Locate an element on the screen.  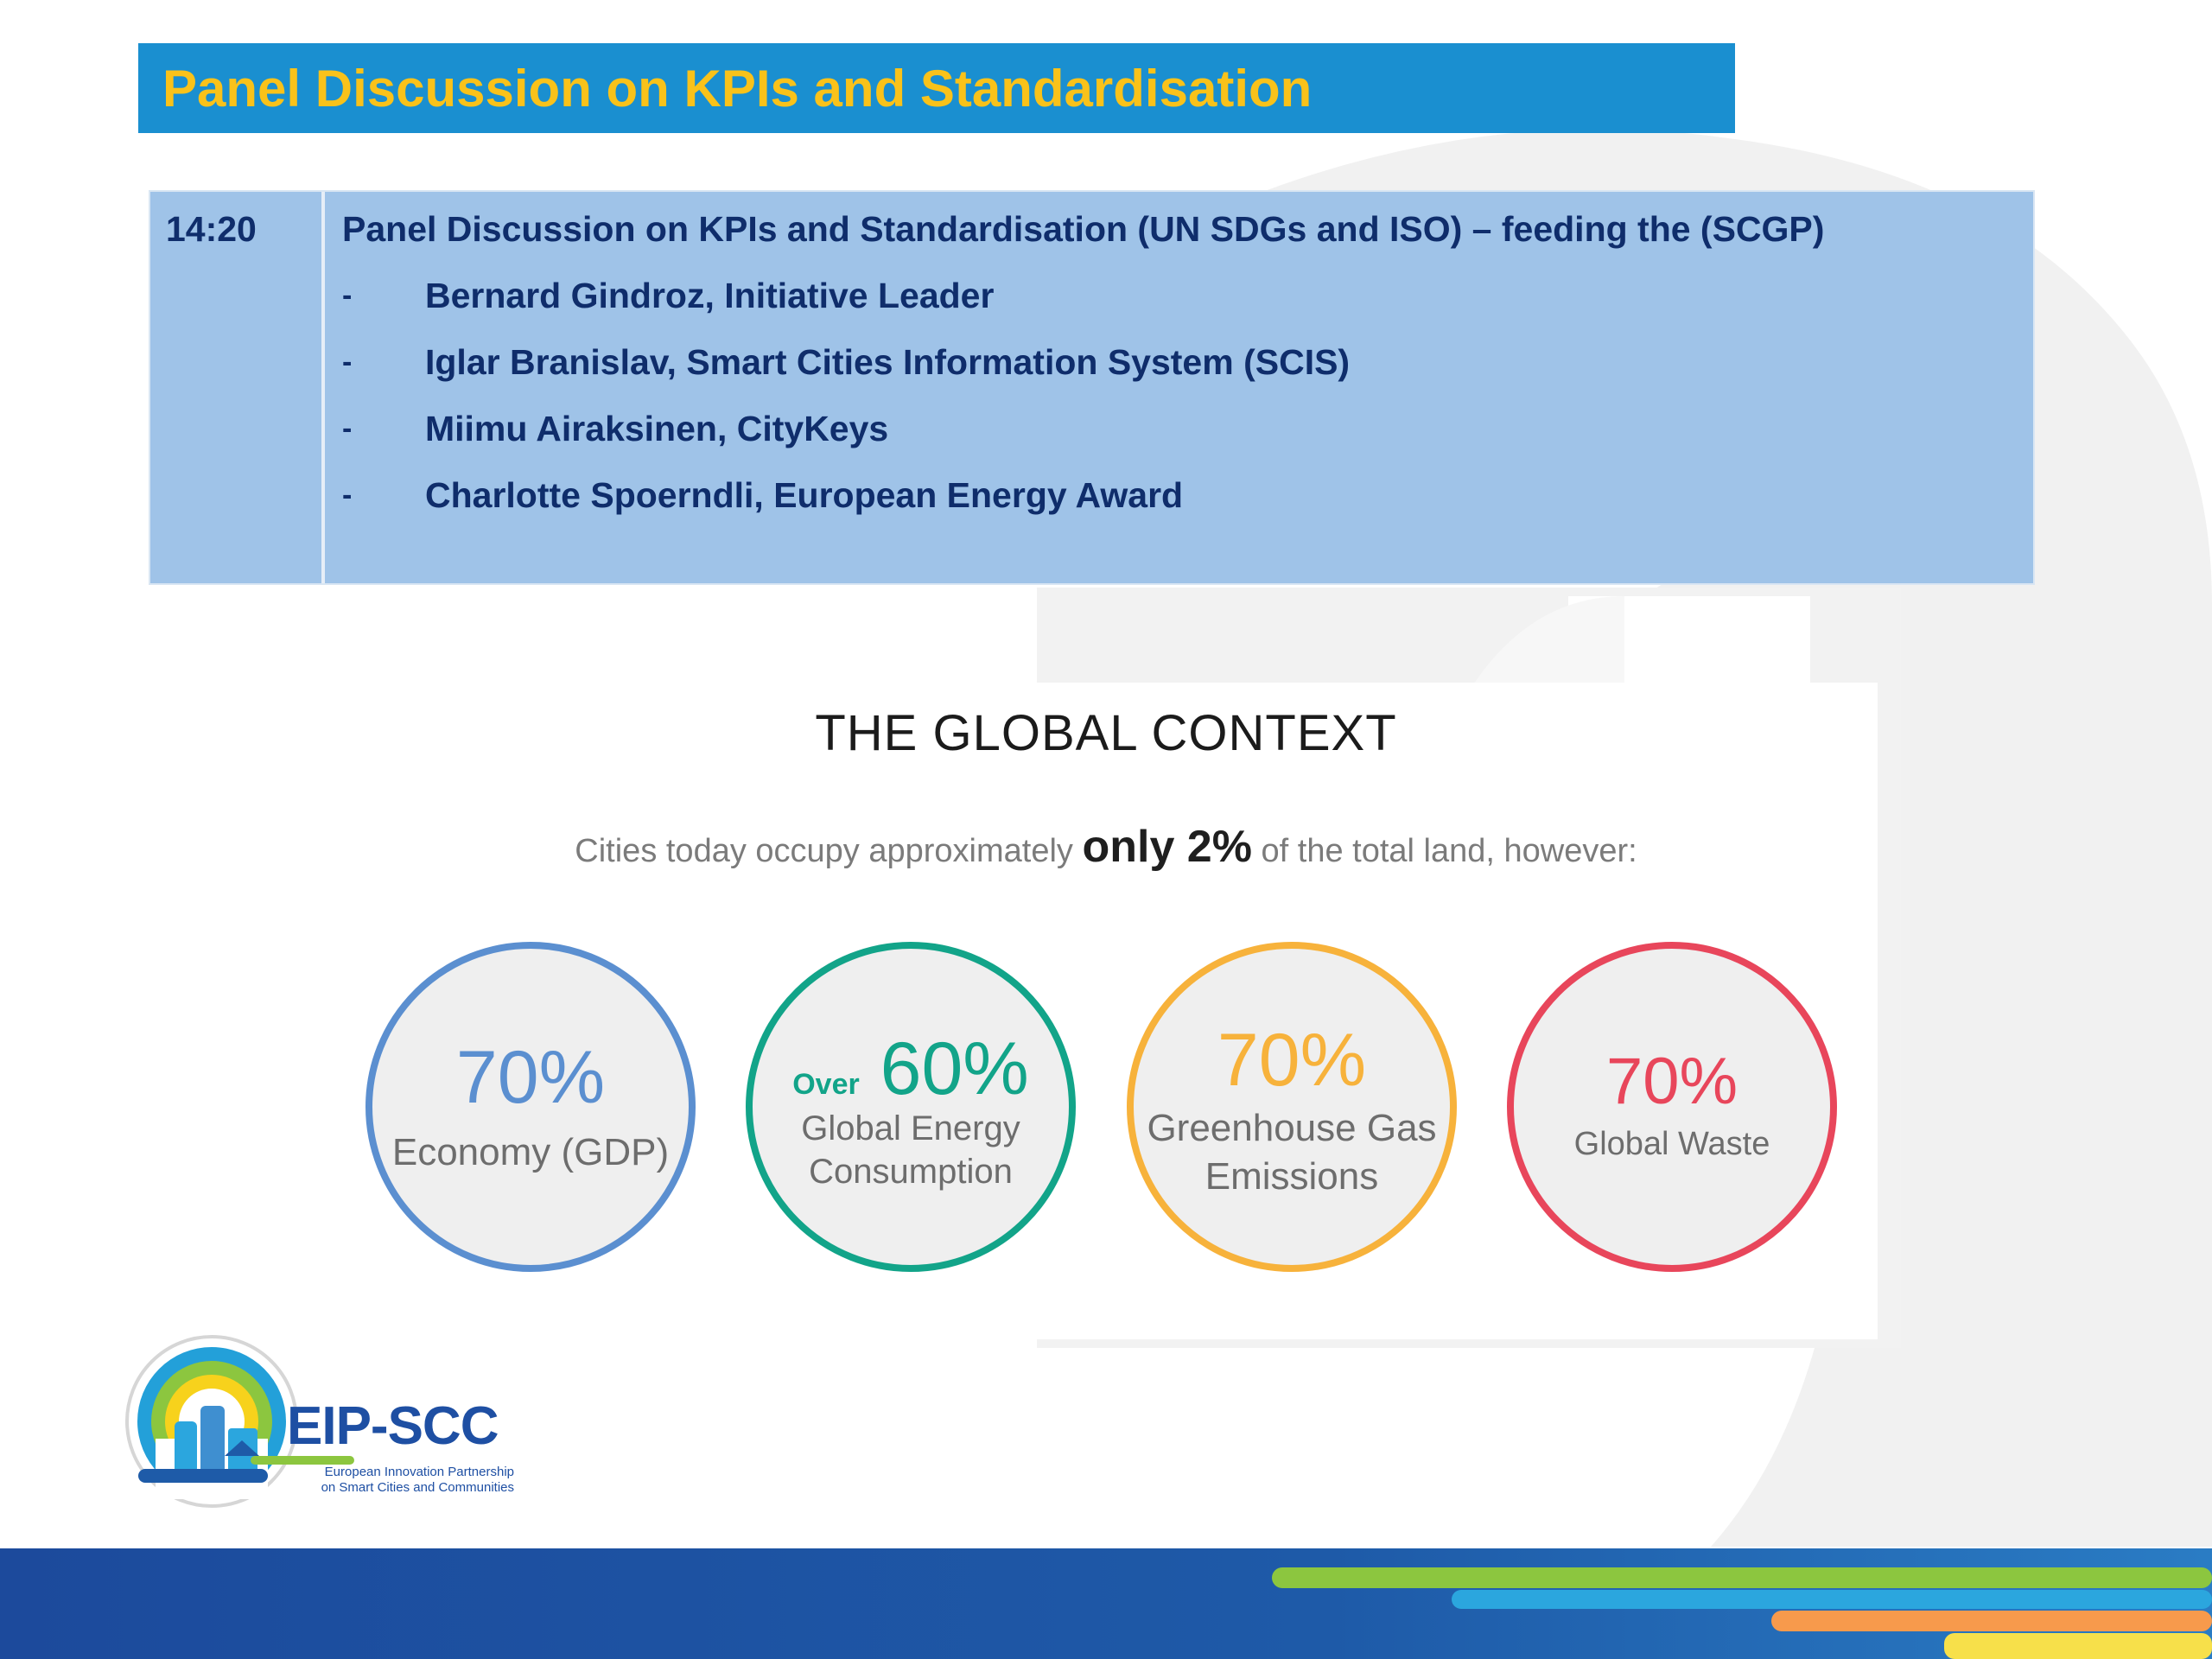
stat-label: Global Waste is located at coordinates (1671, 1144).